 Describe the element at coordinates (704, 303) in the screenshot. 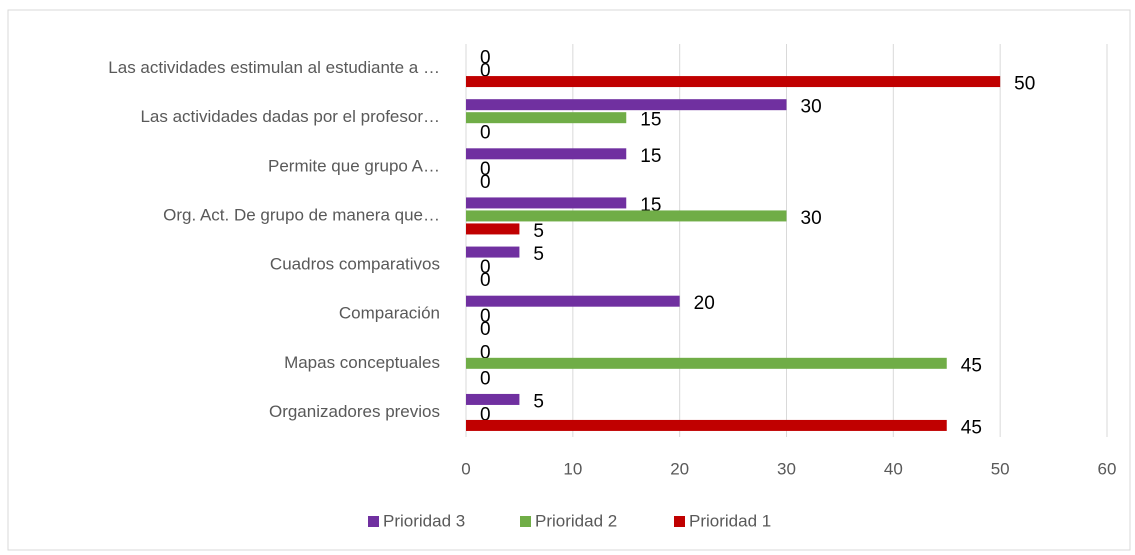

I see `data-label: 20` at that location.